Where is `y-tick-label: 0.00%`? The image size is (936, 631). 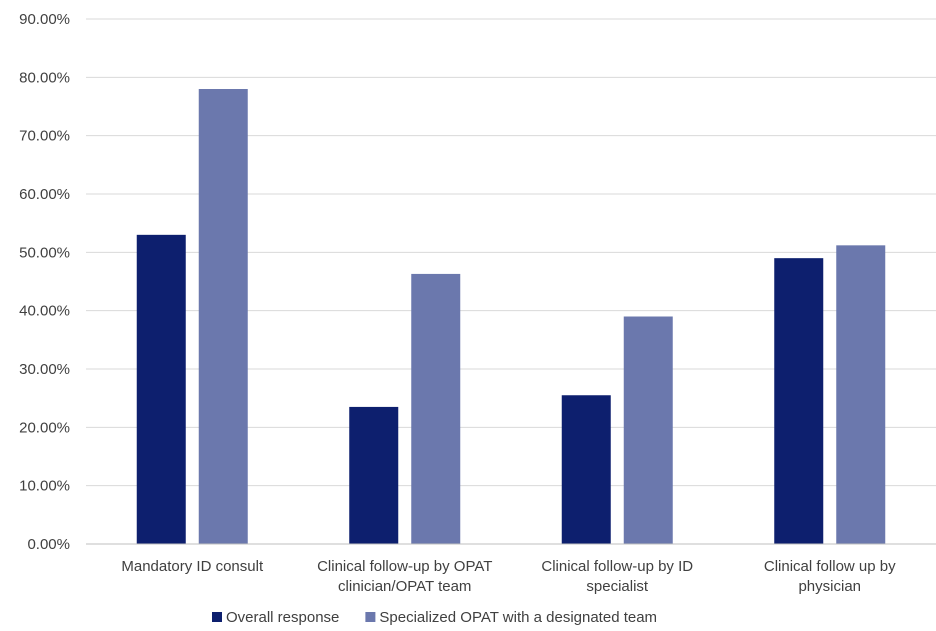 y-tick-label: 0.00% is located at coordinates (48, 544).